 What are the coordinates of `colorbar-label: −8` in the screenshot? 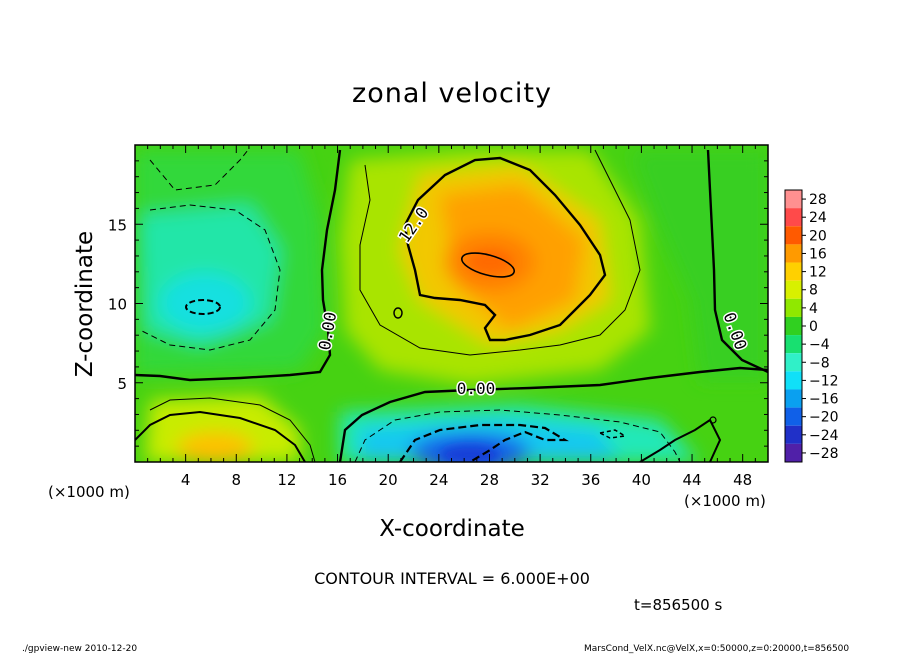 It's located at (819, 363).